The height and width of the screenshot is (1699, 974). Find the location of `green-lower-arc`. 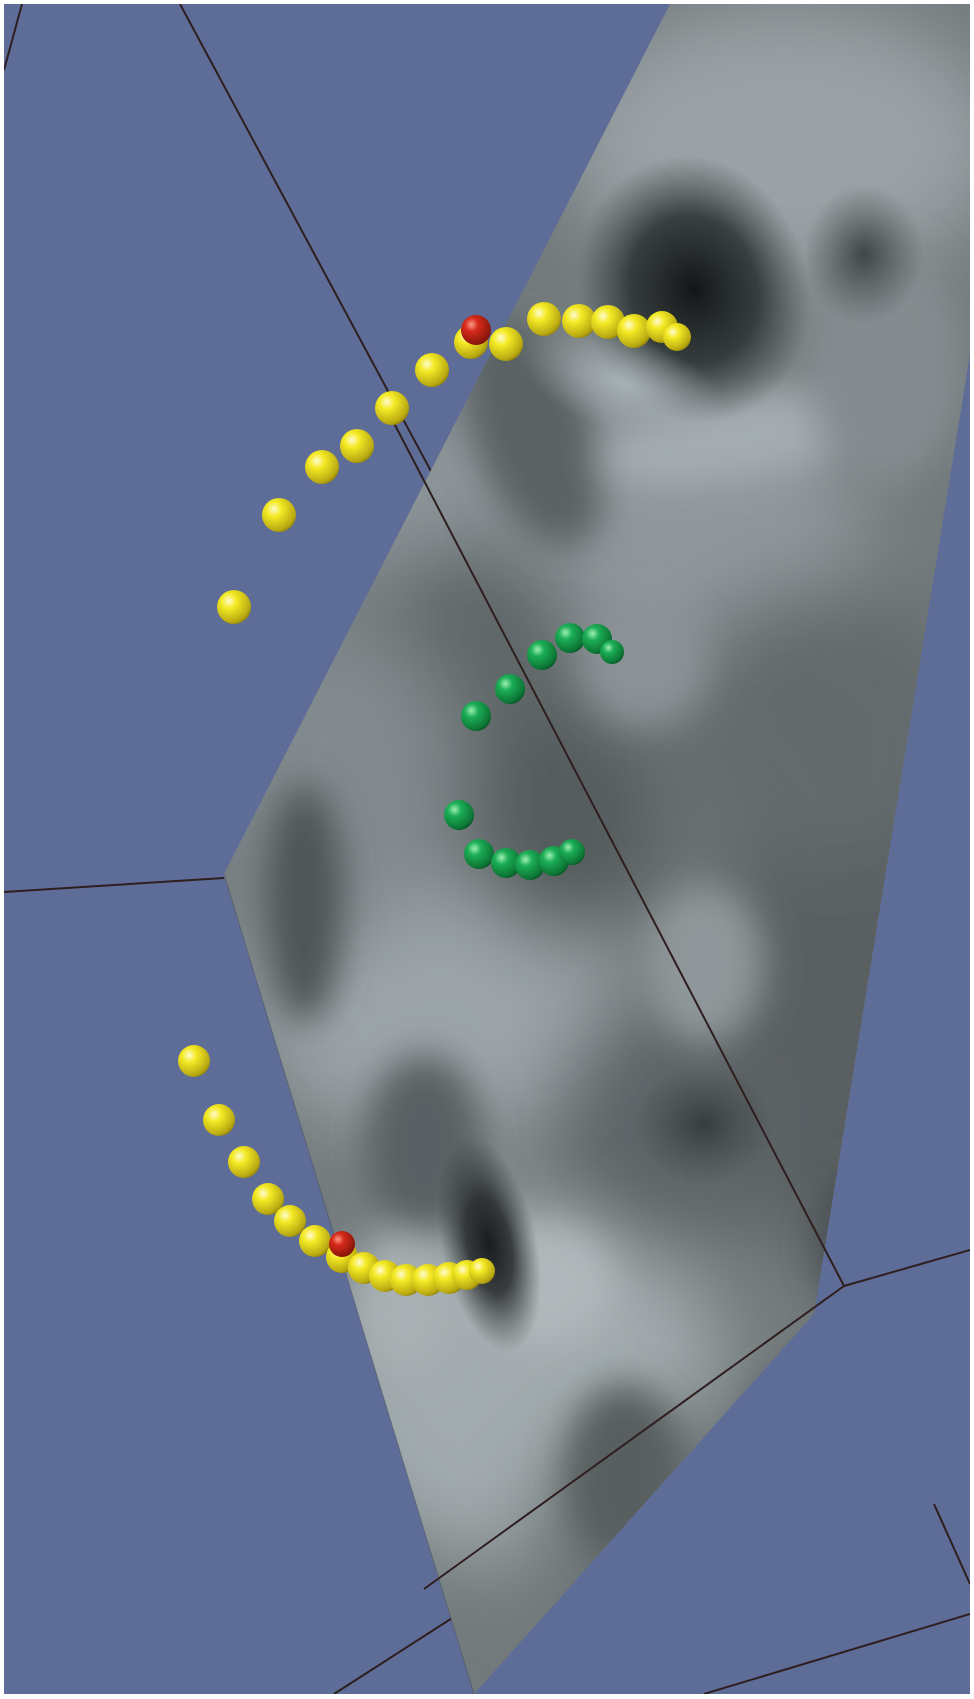

green-lower-arc is located at coordinates (514, 840).